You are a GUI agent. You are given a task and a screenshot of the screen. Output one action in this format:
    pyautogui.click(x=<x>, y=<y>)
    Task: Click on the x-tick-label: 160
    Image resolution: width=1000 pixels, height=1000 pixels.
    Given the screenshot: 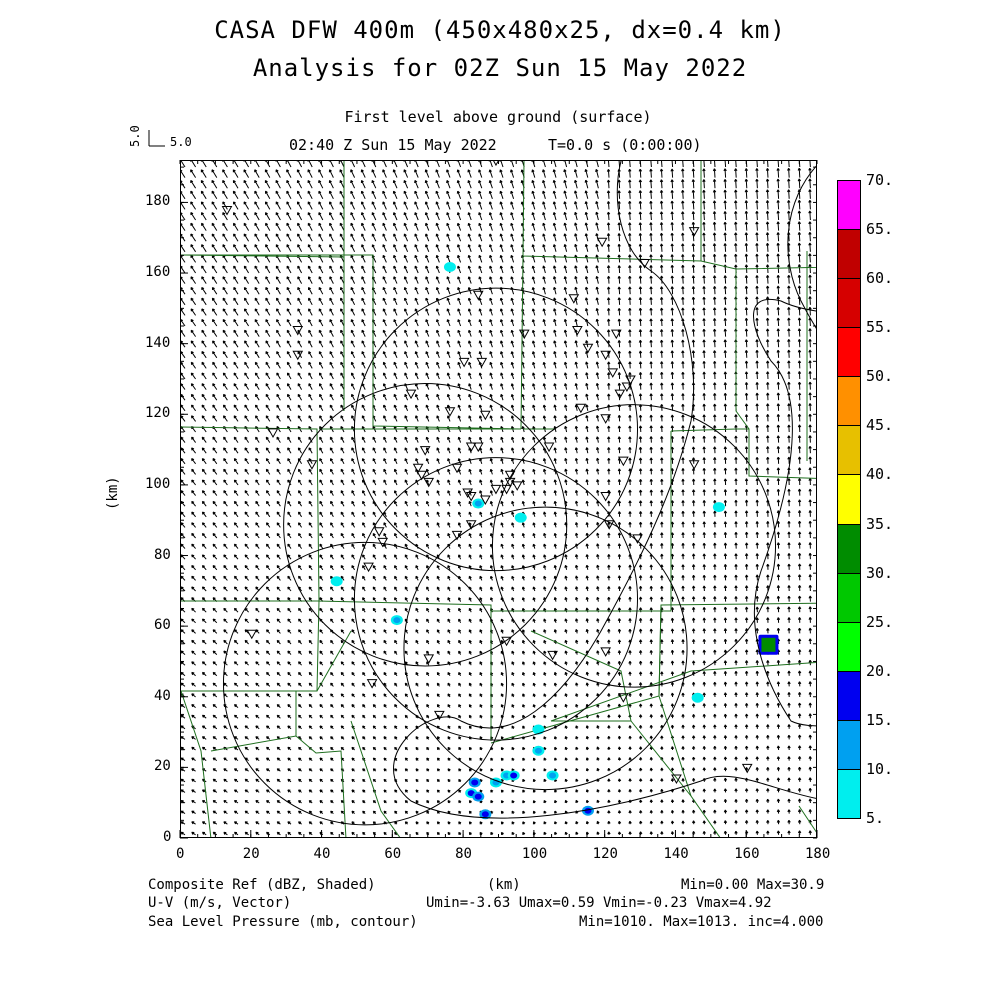 What is the action you would take?
    pyautogui.click(x=747, y=854)
    